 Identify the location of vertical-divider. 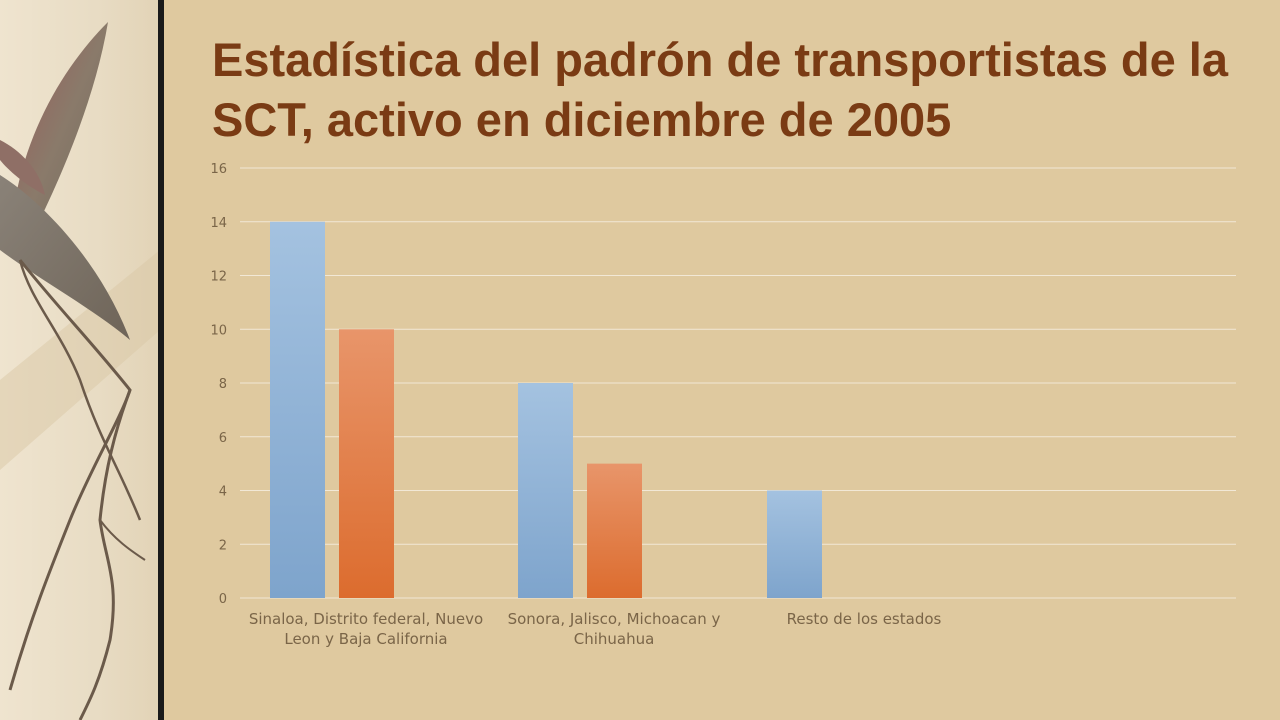
(161, 360).